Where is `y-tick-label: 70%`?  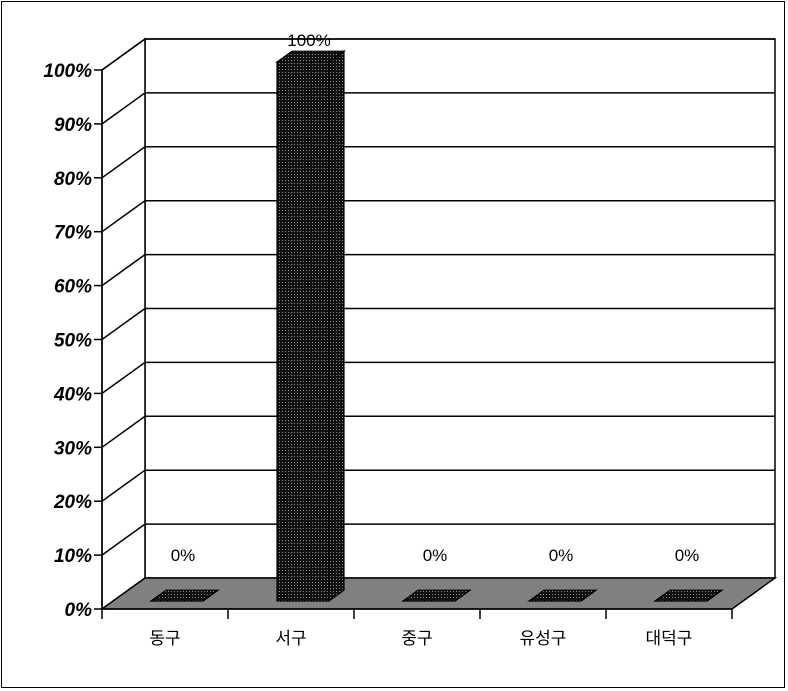
y-tick-label: 70% is located at coordinates (73, 233).